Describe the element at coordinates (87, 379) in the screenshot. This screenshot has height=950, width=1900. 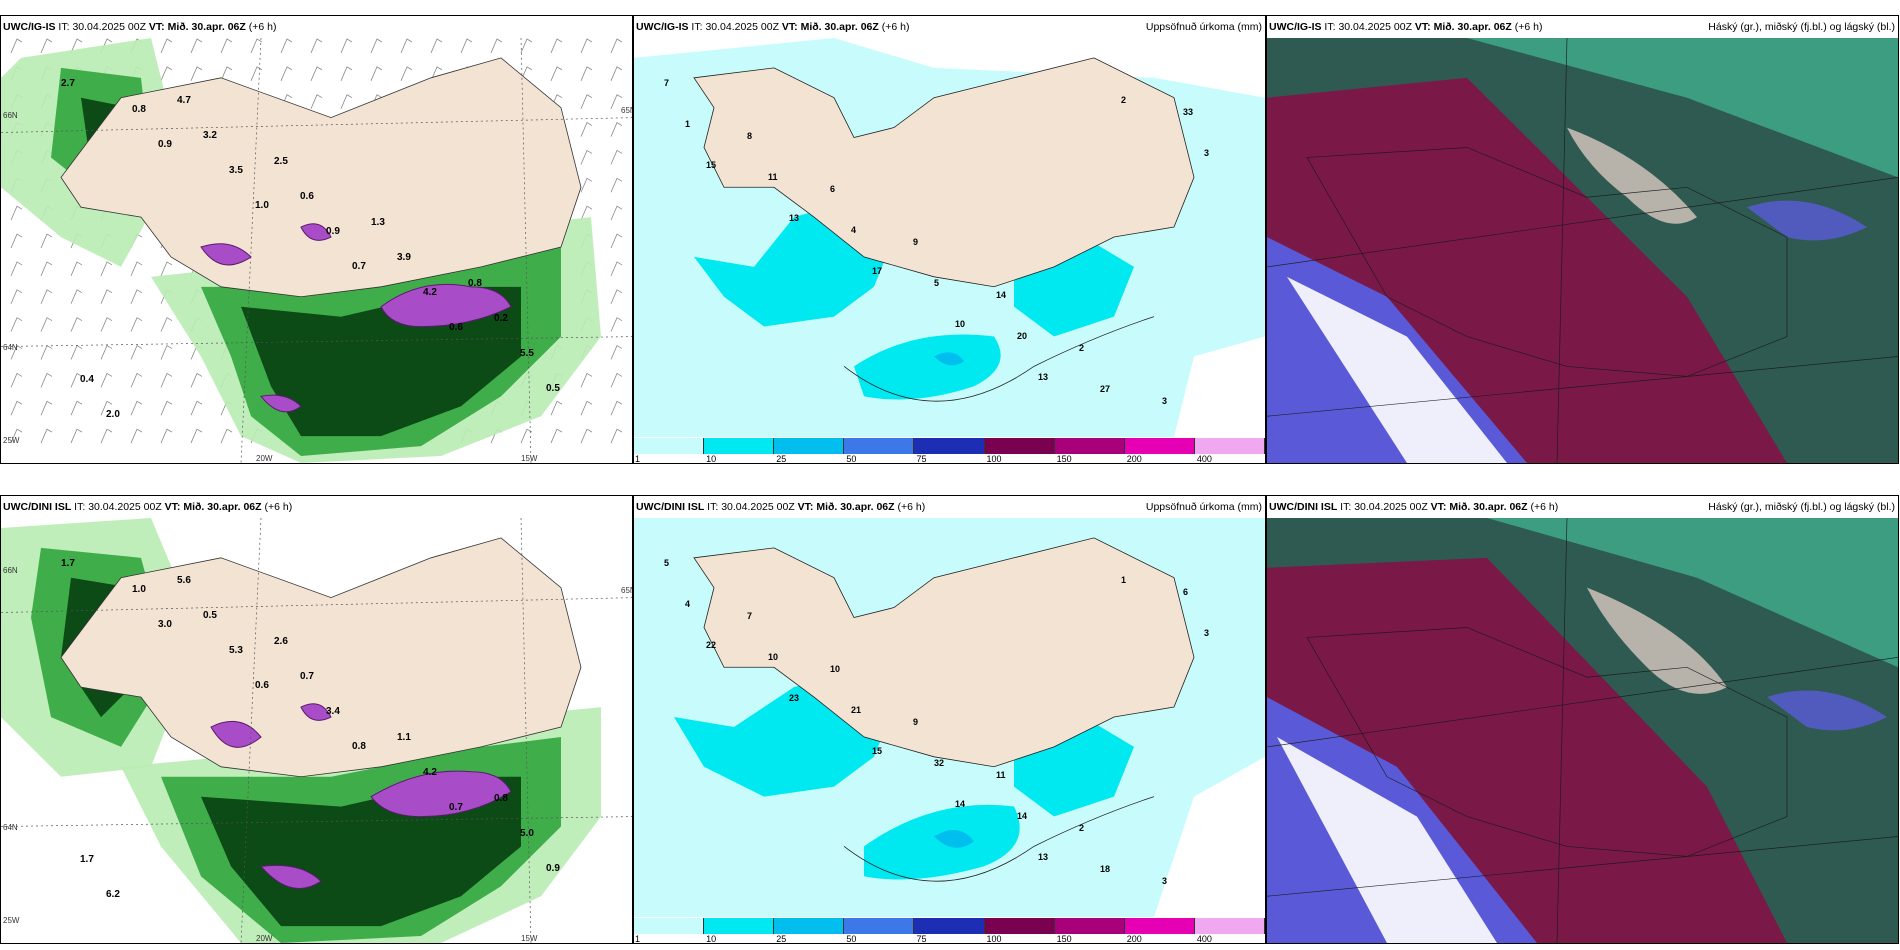
I see `value-label: 0.4` at that location.